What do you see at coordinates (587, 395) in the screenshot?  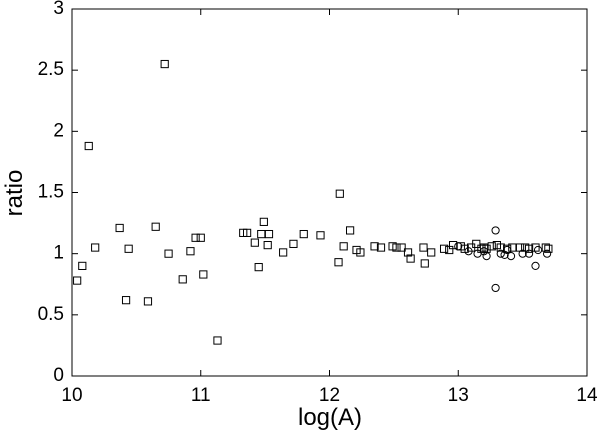 I see `x-tick-label: 14` at bounding box center [587, 395].